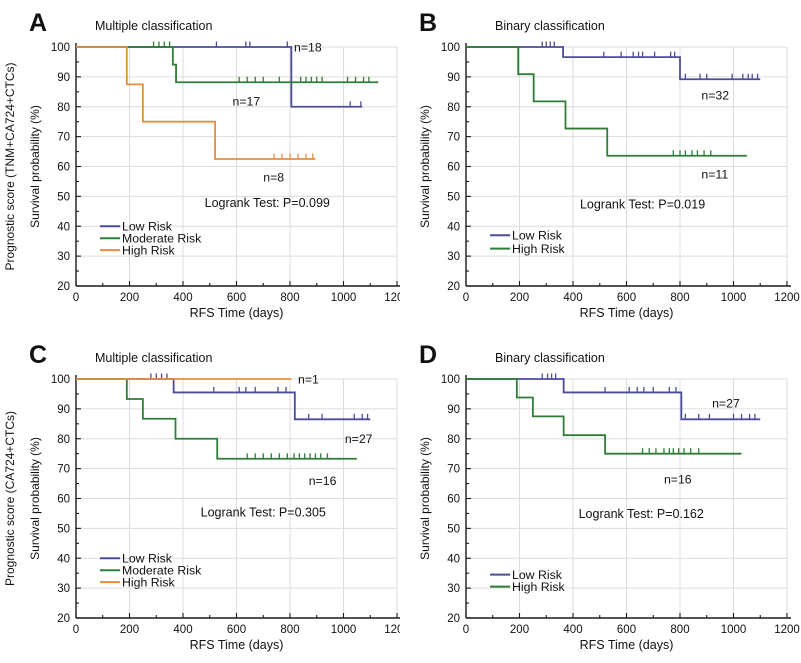 Image resolution: width=801 pixels, height=663 pixels. I want to click on logrank-label: Logrank Test: P=0.305, so click(263, 512).